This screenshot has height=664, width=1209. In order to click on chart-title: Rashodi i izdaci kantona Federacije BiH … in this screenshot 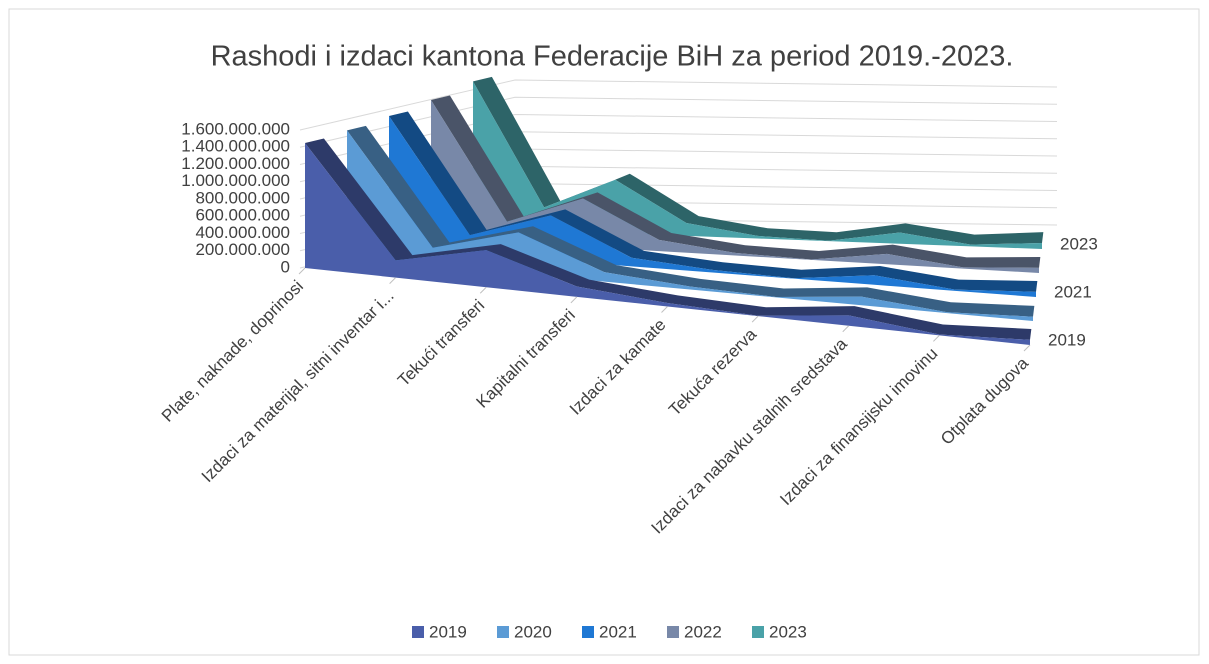, I will do `click(612, 57)`.